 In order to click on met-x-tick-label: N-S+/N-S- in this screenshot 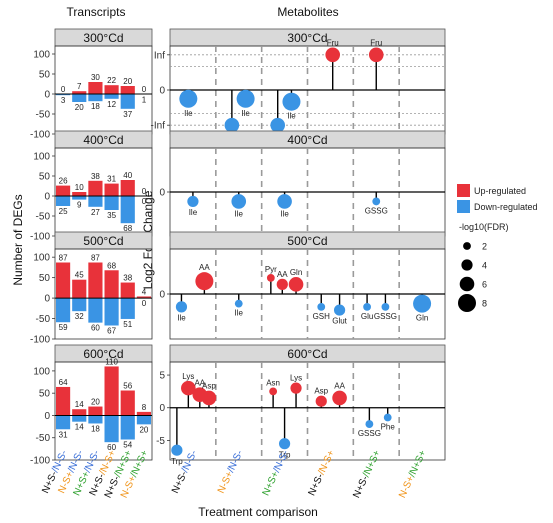, I will do `click(231, 472)`.